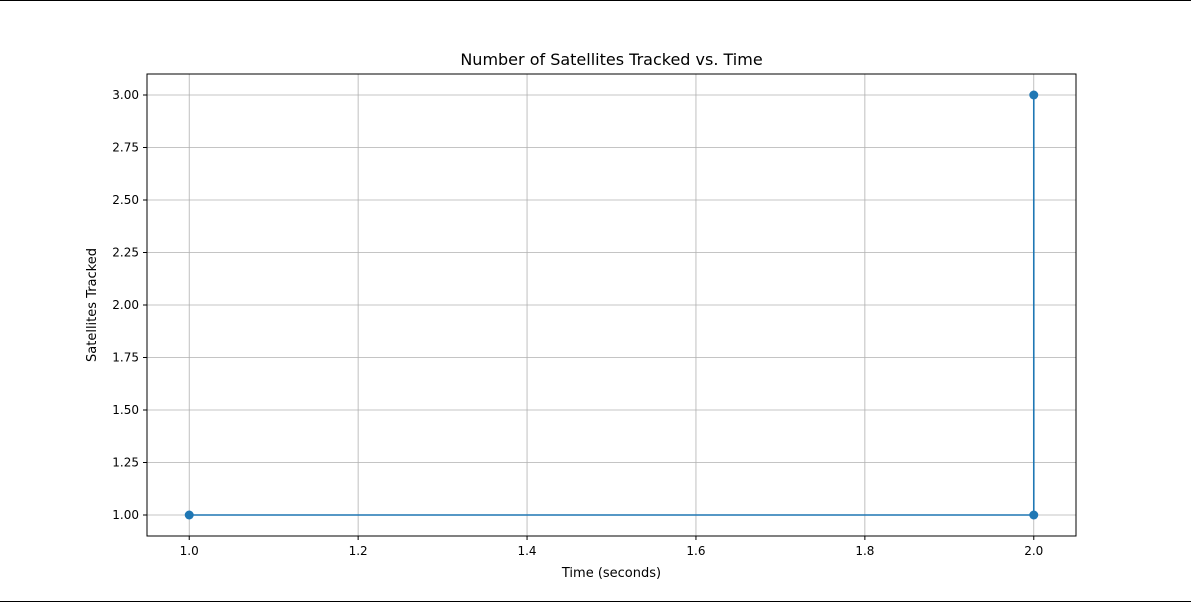 This screenshot has width=1191, height=602. Describe the element at coordinates (695, 551) in the screenshot. I see `x-tick-label: 1.6` at that location.